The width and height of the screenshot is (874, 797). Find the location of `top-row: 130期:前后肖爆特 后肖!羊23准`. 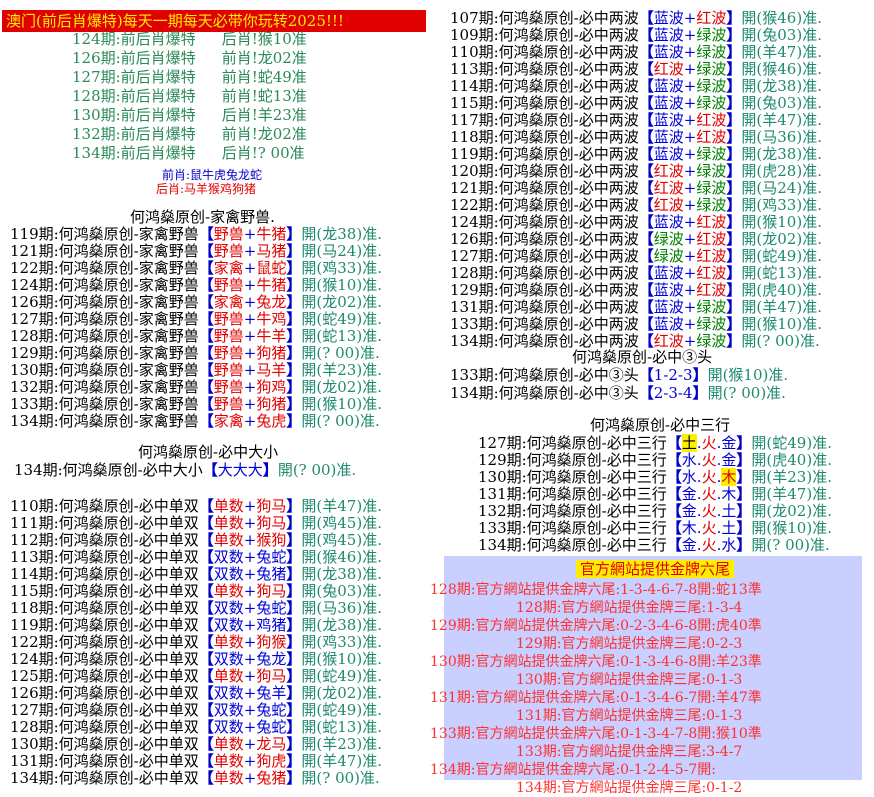

top-row: 130期:前后肖爆特 后肖!羊23准 is located at coordinates (189, 115).